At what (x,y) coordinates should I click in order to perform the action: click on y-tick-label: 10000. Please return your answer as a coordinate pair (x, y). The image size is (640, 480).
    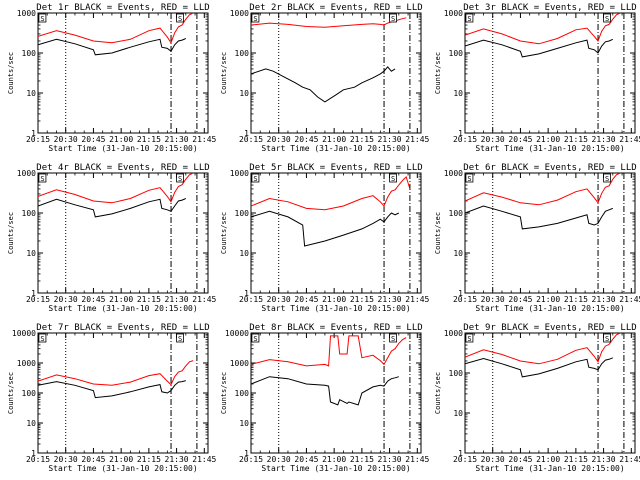
    Looking at the image, I should click on (237, 333).